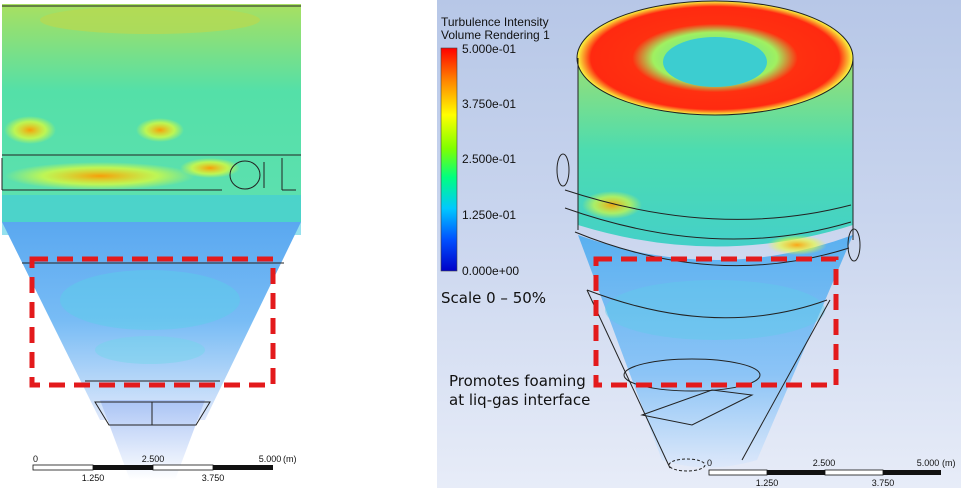  Describe the element at coordinates (290, 459) in the screenshot. I see `left-scale-unit: (m)` at that location.